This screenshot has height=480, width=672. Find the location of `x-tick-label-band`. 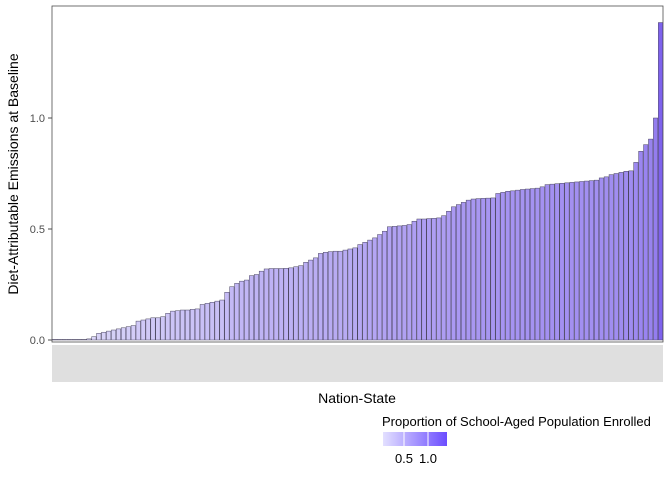

x-tick-label-band is located at coordinates (357, 363).